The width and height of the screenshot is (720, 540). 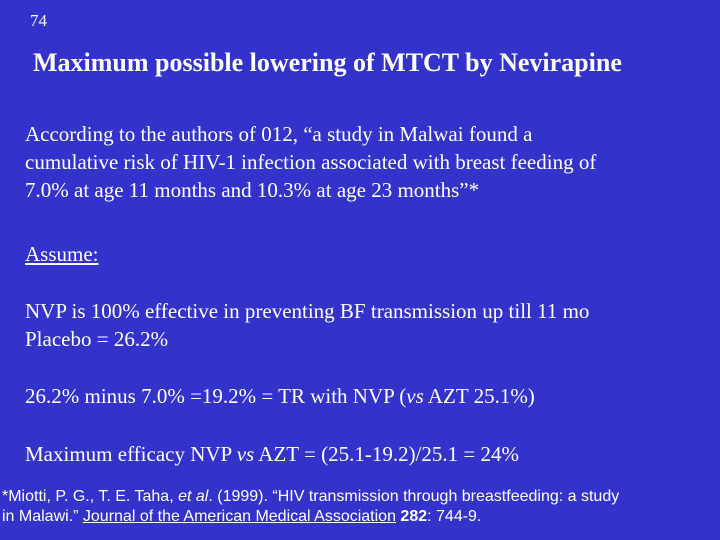 I want to click on footnote-authors: *Miotti, P. G., T. E. Taha,, so click(x=90, y=496).